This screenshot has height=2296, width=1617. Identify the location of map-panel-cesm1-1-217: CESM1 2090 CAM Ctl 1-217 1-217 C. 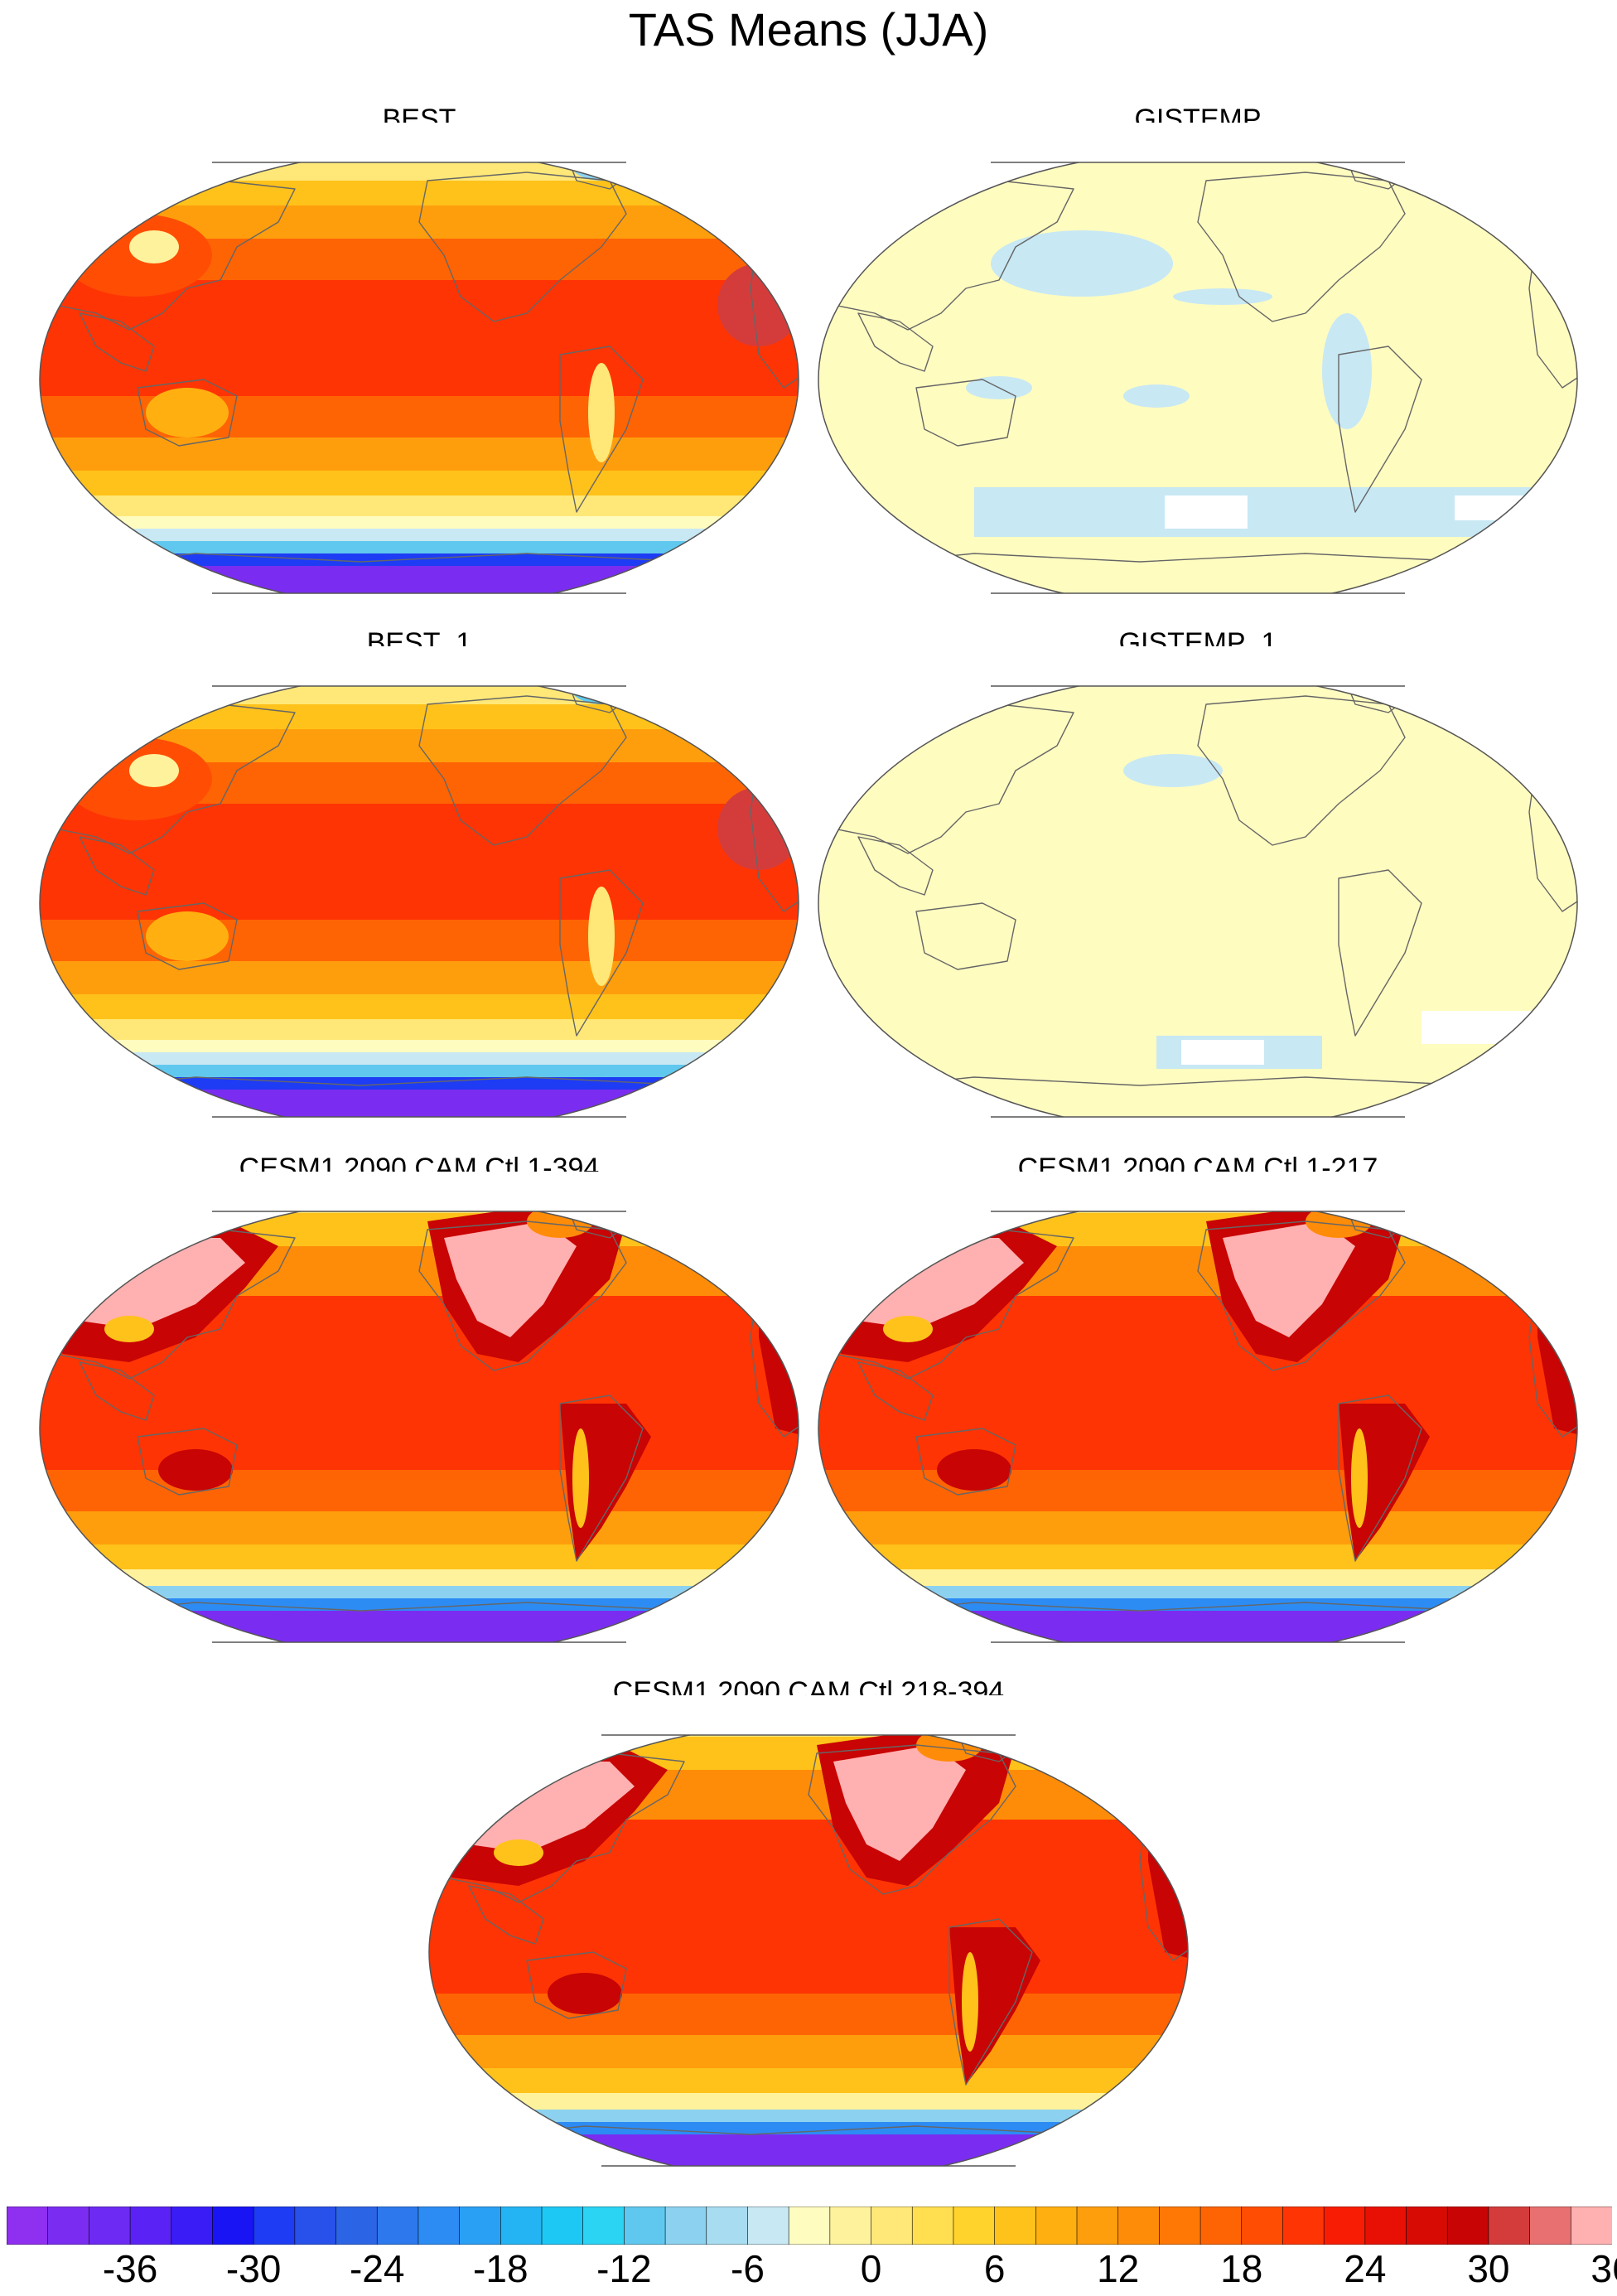
(1197, 1413).